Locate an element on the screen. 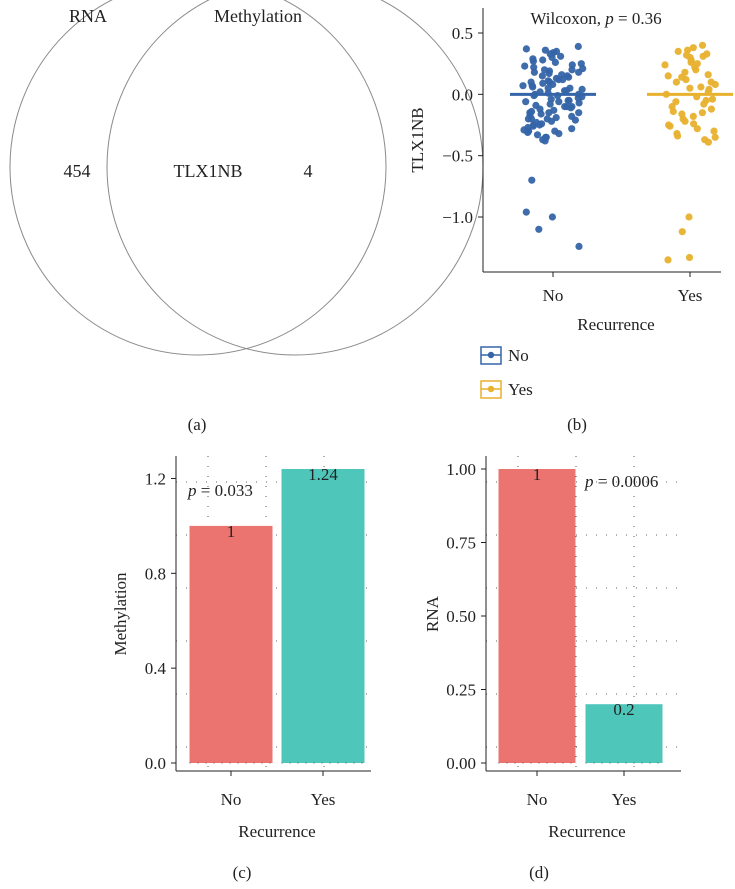  p-value: = 0.0006 is located at coordinates (626, 481).